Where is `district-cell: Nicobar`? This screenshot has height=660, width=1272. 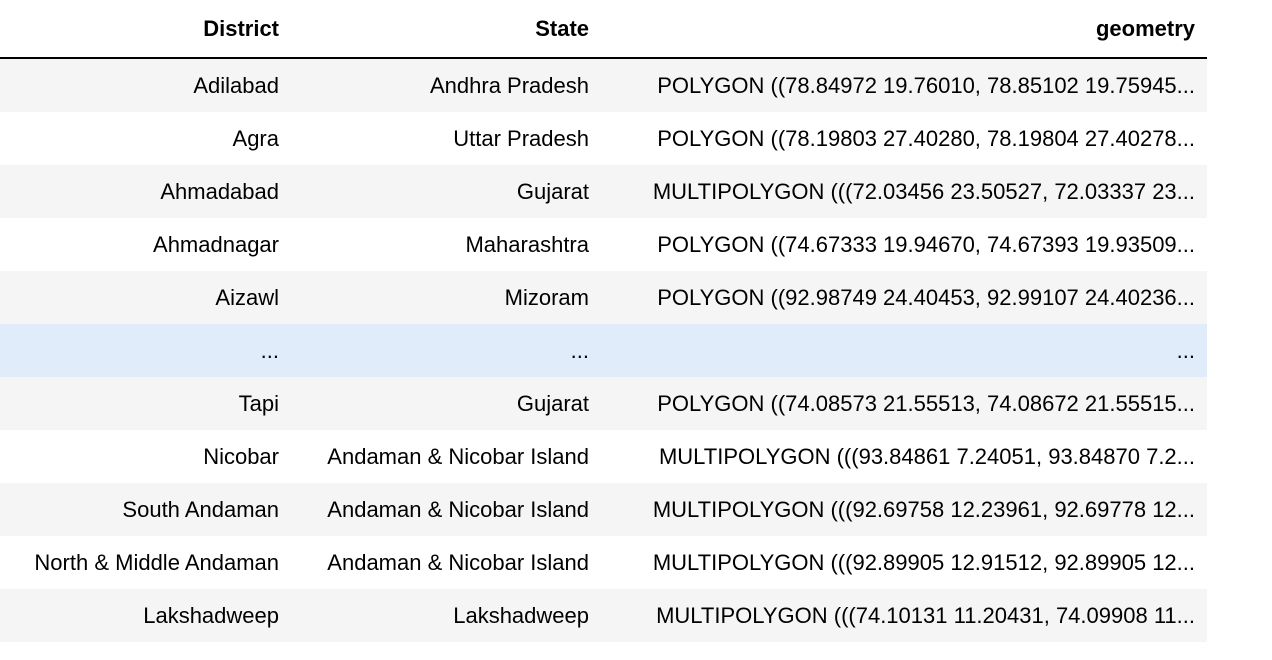
district-cell: Nicobar is located at coordinates (241, 456).